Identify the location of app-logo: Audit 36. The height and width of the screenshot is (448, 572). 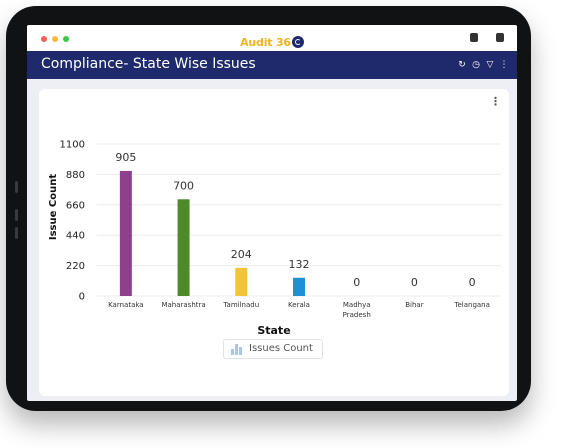
(272, 40).